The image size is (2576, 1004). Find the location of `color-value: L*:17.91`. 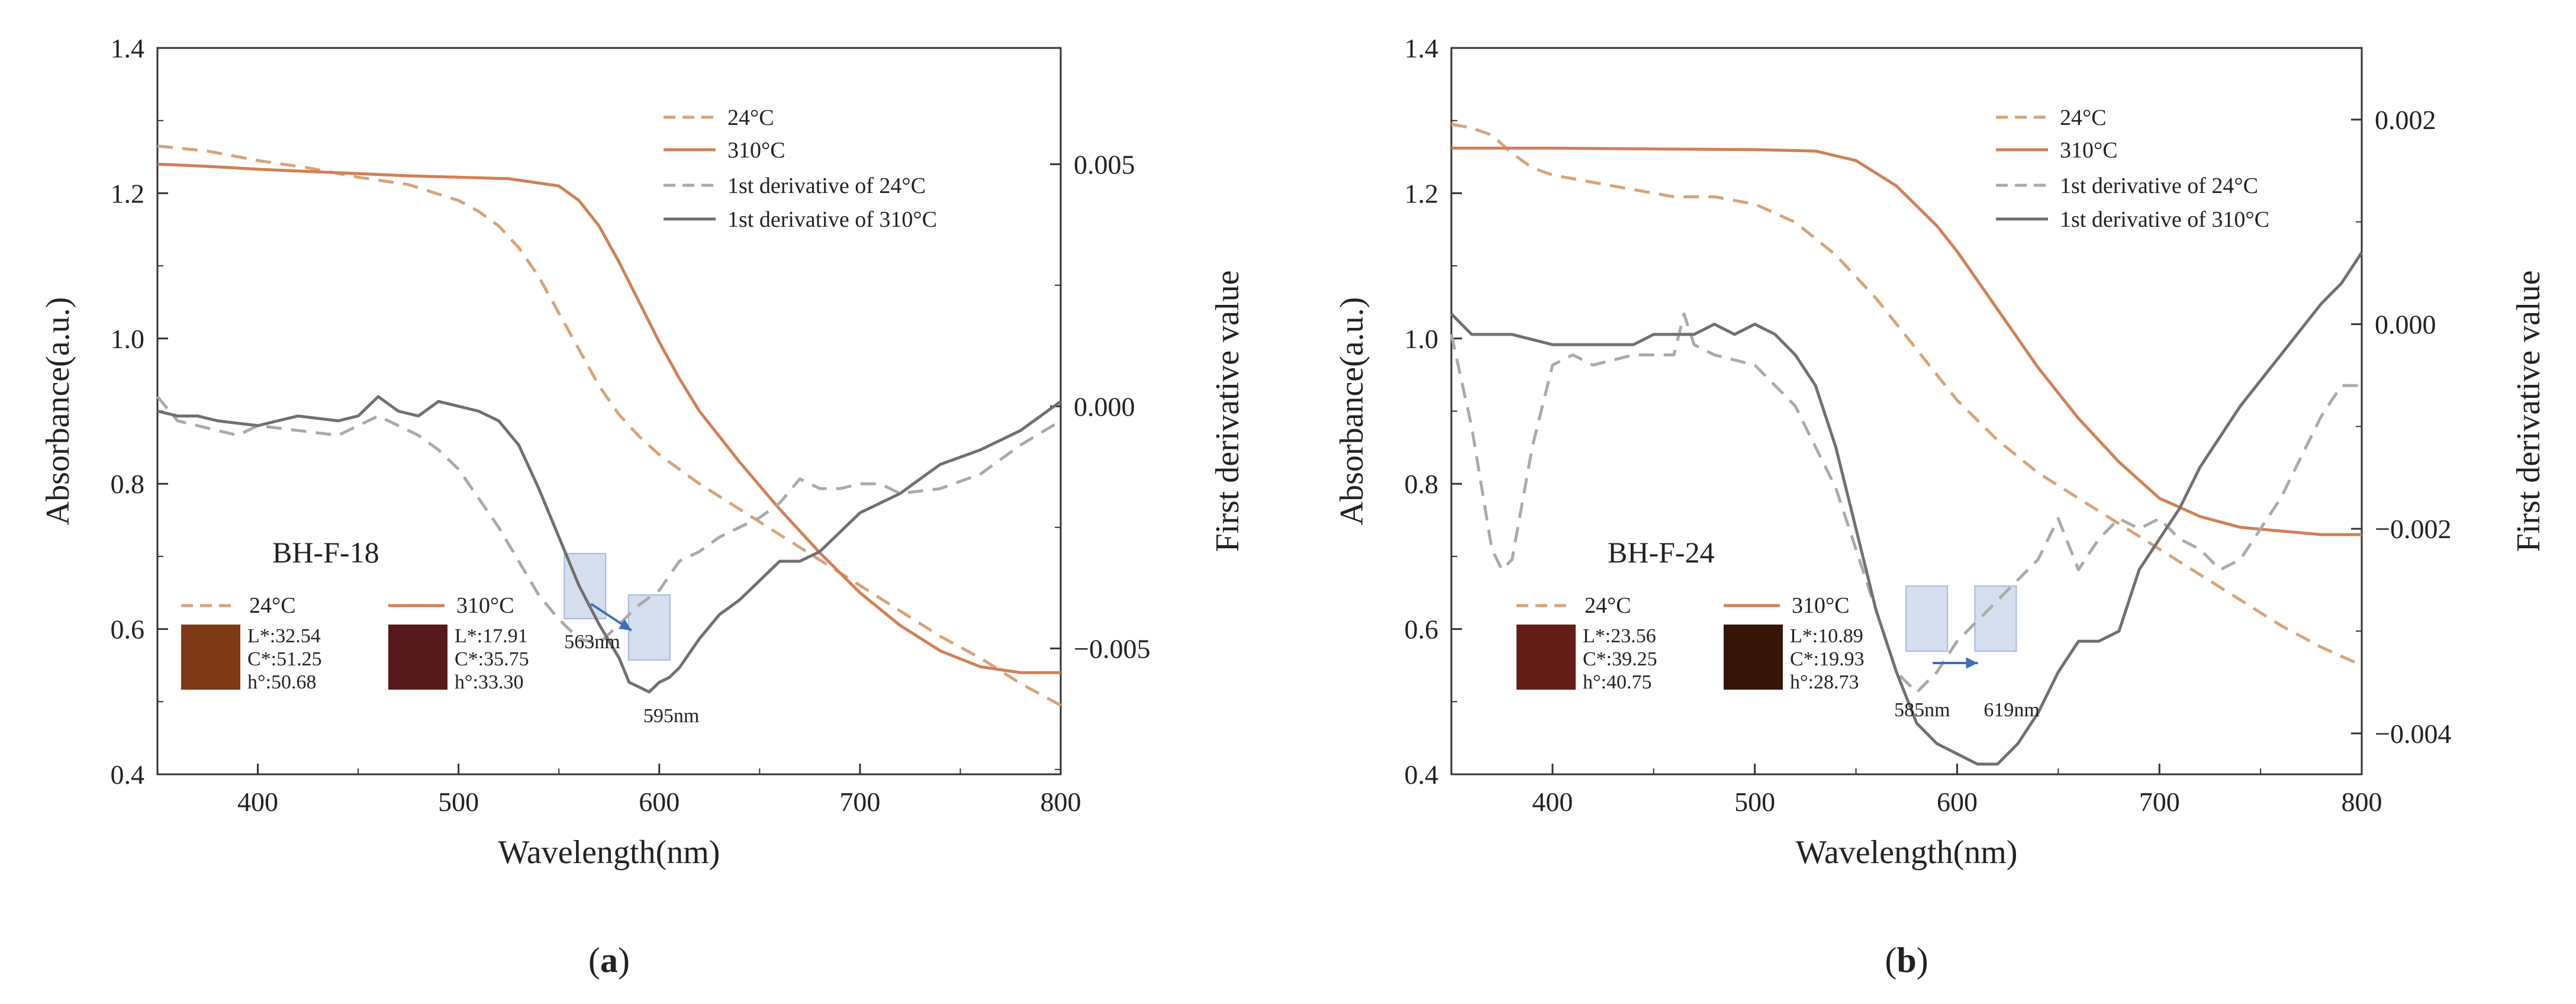

color-value: L*:17.91 is located at coordinates (491, 636).